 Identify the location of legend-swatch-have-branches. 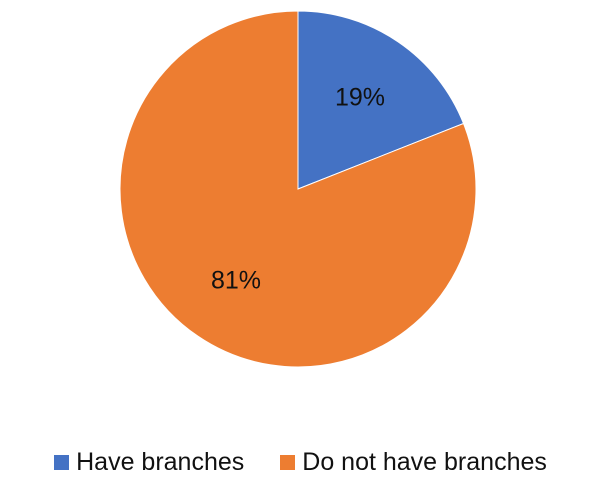
(62, 462).